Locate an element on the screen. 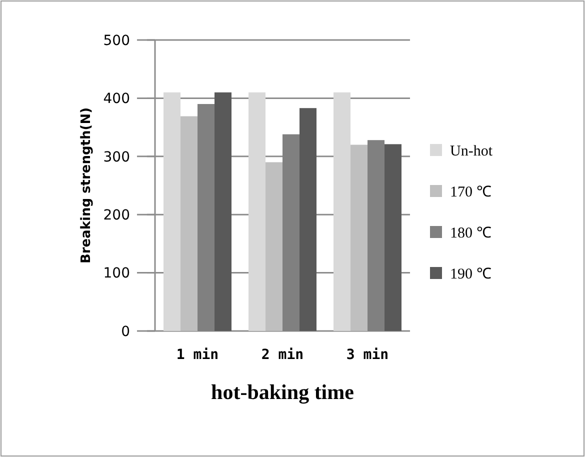  y-tick-label: 400 is located at coordinates (116, 99).